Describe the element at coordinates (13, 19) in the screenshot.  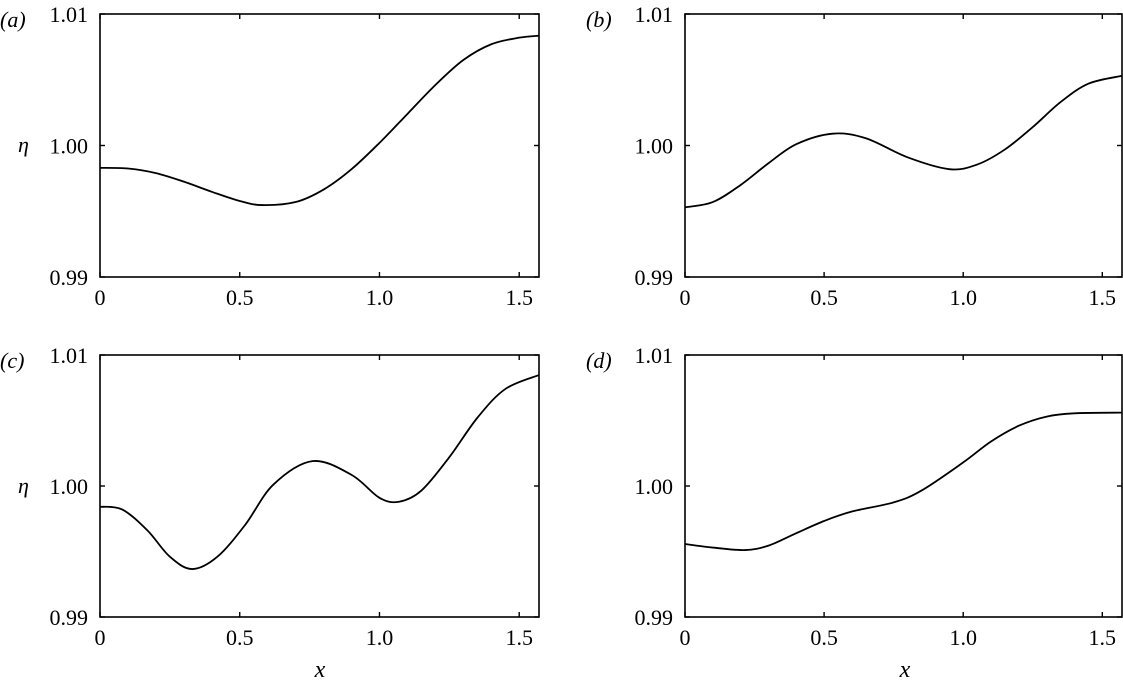
I see `panel-label: (a)` at that location.